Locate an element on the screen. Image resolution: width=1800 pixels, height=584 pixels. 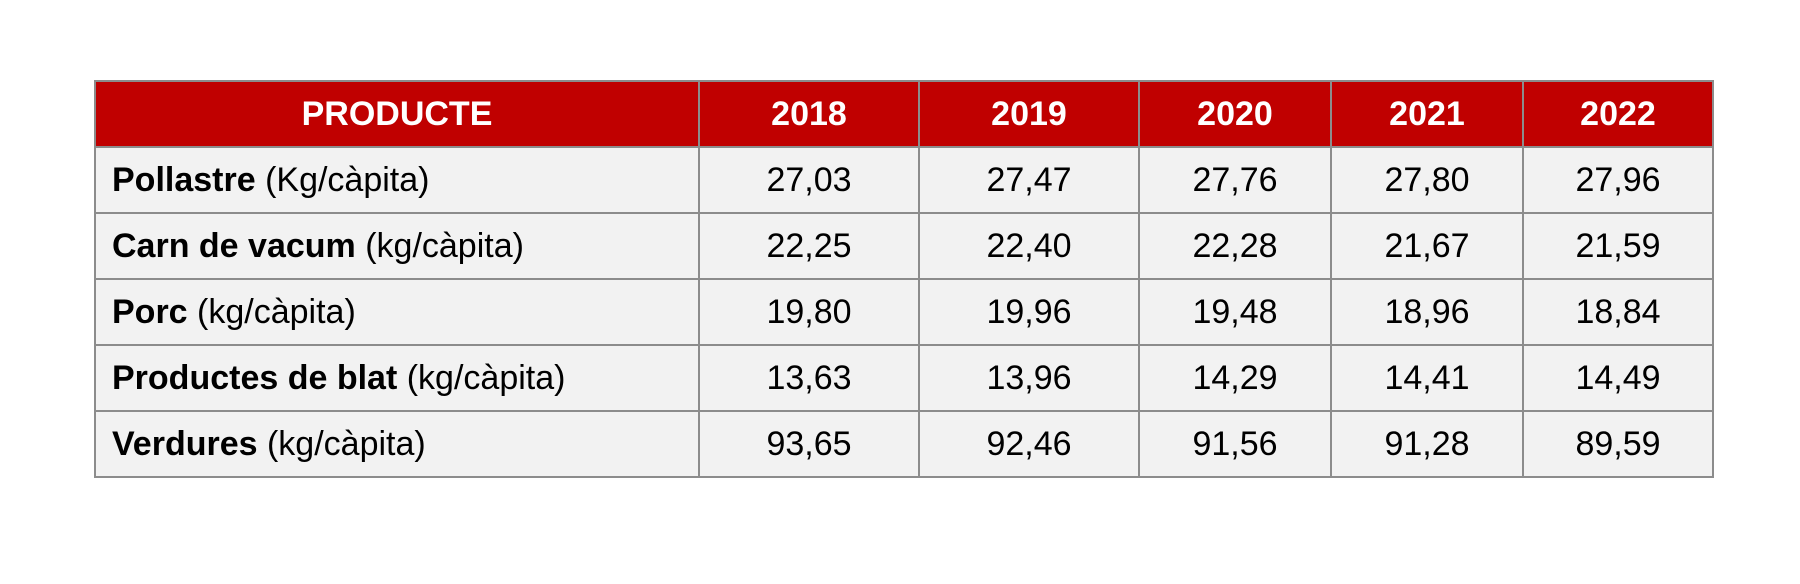
value-cell: 19,96 is located at coordinates (1029, 312).